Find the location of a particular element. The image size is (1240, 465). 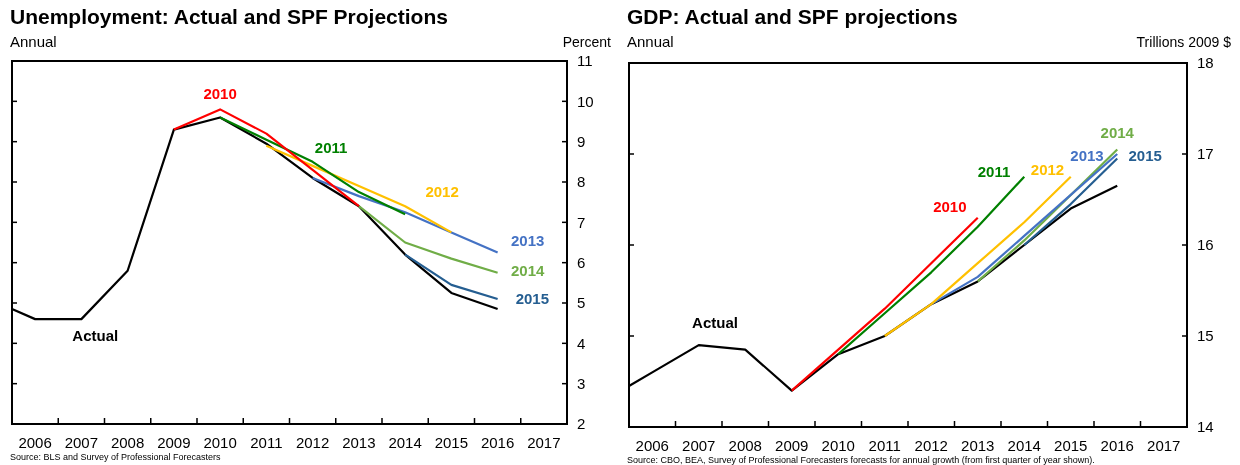

y-tick-label: 17 is located at coordinates (1205, 154).